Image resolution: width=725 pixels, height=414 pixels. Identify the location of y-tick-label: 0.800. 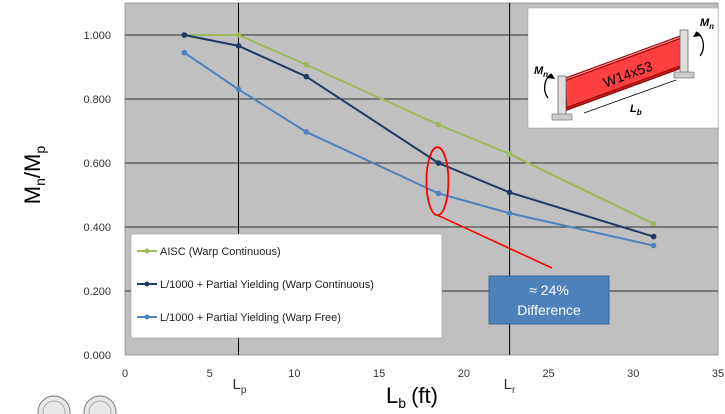
(97, 100).